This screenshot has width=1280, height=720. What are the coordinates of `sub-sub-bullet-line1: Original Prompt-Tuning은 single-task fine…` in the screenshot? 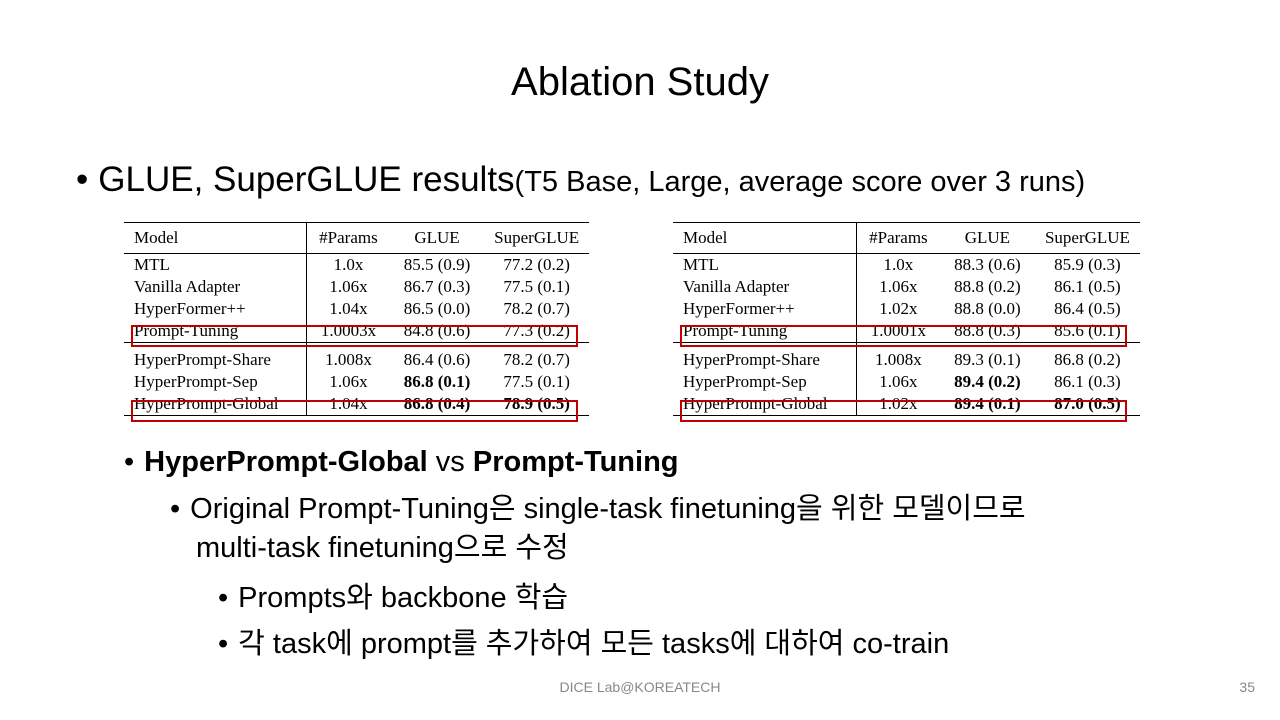 It's located at (608, 509).